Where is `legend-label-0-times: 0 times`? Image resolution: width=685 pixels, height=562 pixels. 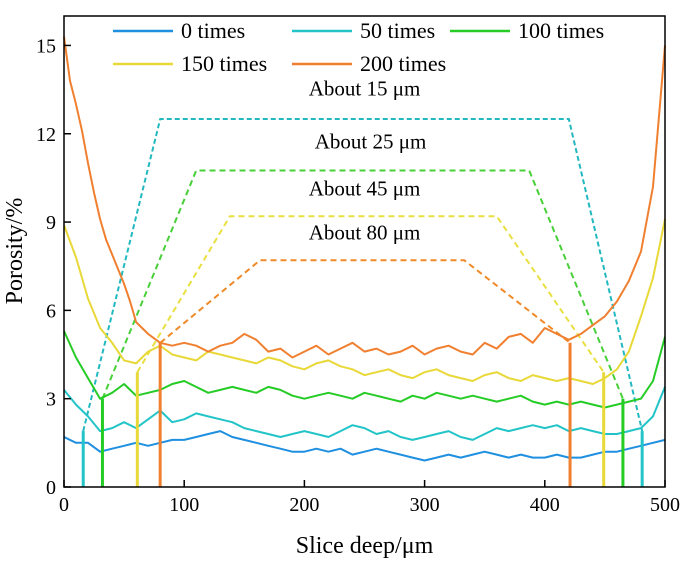
legend-label-0-times: 0 times is located at coordinates (213, 30).